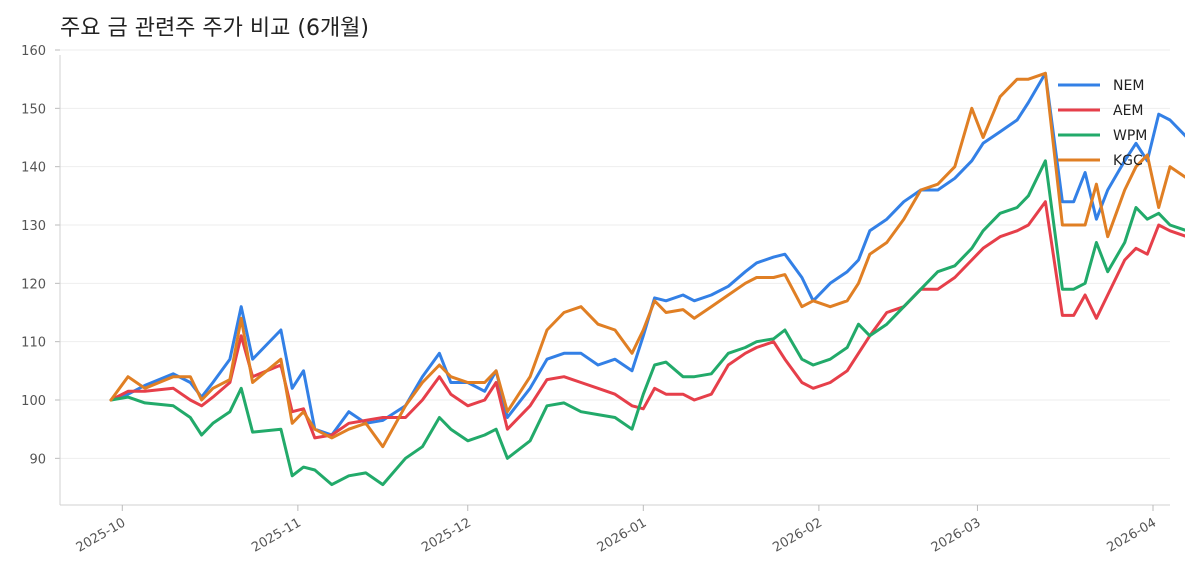  Describe the element at coordinates (1128, 86) in the screenshot. I see `legend-label-nem: NEM` at that location.